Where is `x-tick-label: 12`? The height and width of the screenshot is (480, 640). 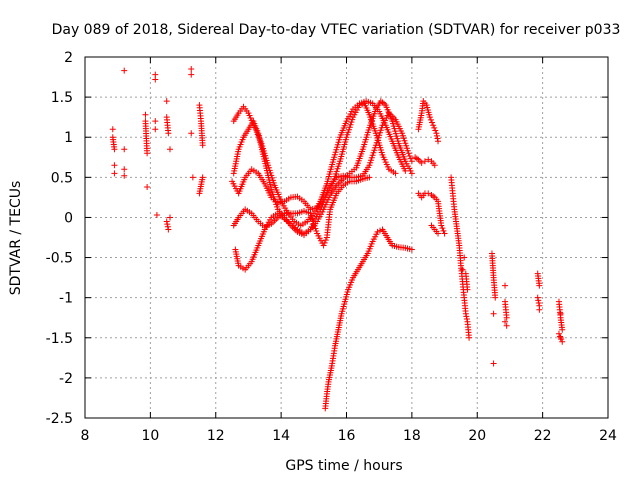
x-tick-label: 12 is located at coordinates (216, 436).